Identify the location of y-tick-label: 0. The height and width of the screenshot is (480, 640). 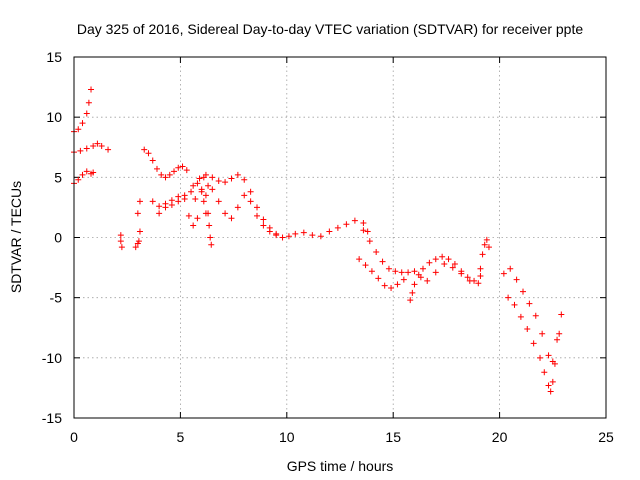
(58, 238).